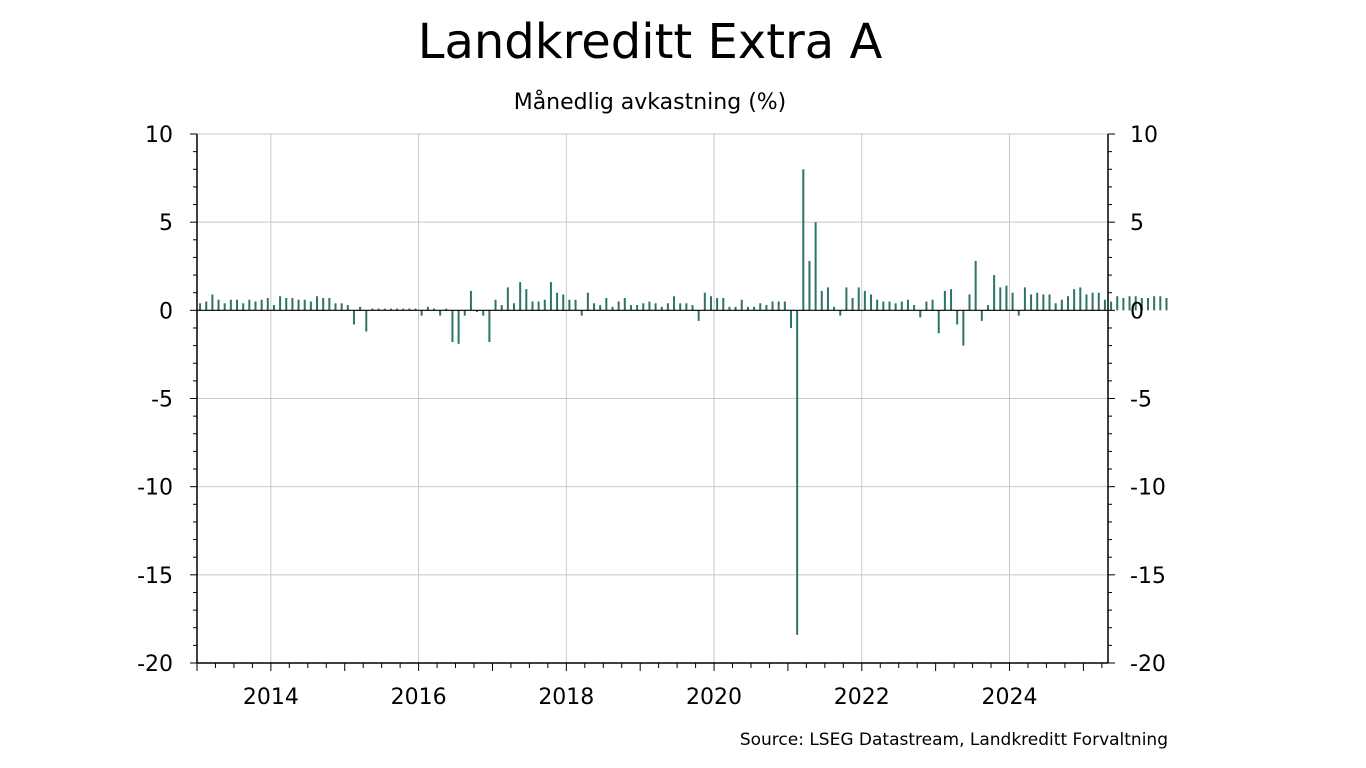 This screenshot has width=1366, height=768. Describe the element at coordinates (1148, 488) in the screenshot. I see `y-tick-label-right: -10` at that location.